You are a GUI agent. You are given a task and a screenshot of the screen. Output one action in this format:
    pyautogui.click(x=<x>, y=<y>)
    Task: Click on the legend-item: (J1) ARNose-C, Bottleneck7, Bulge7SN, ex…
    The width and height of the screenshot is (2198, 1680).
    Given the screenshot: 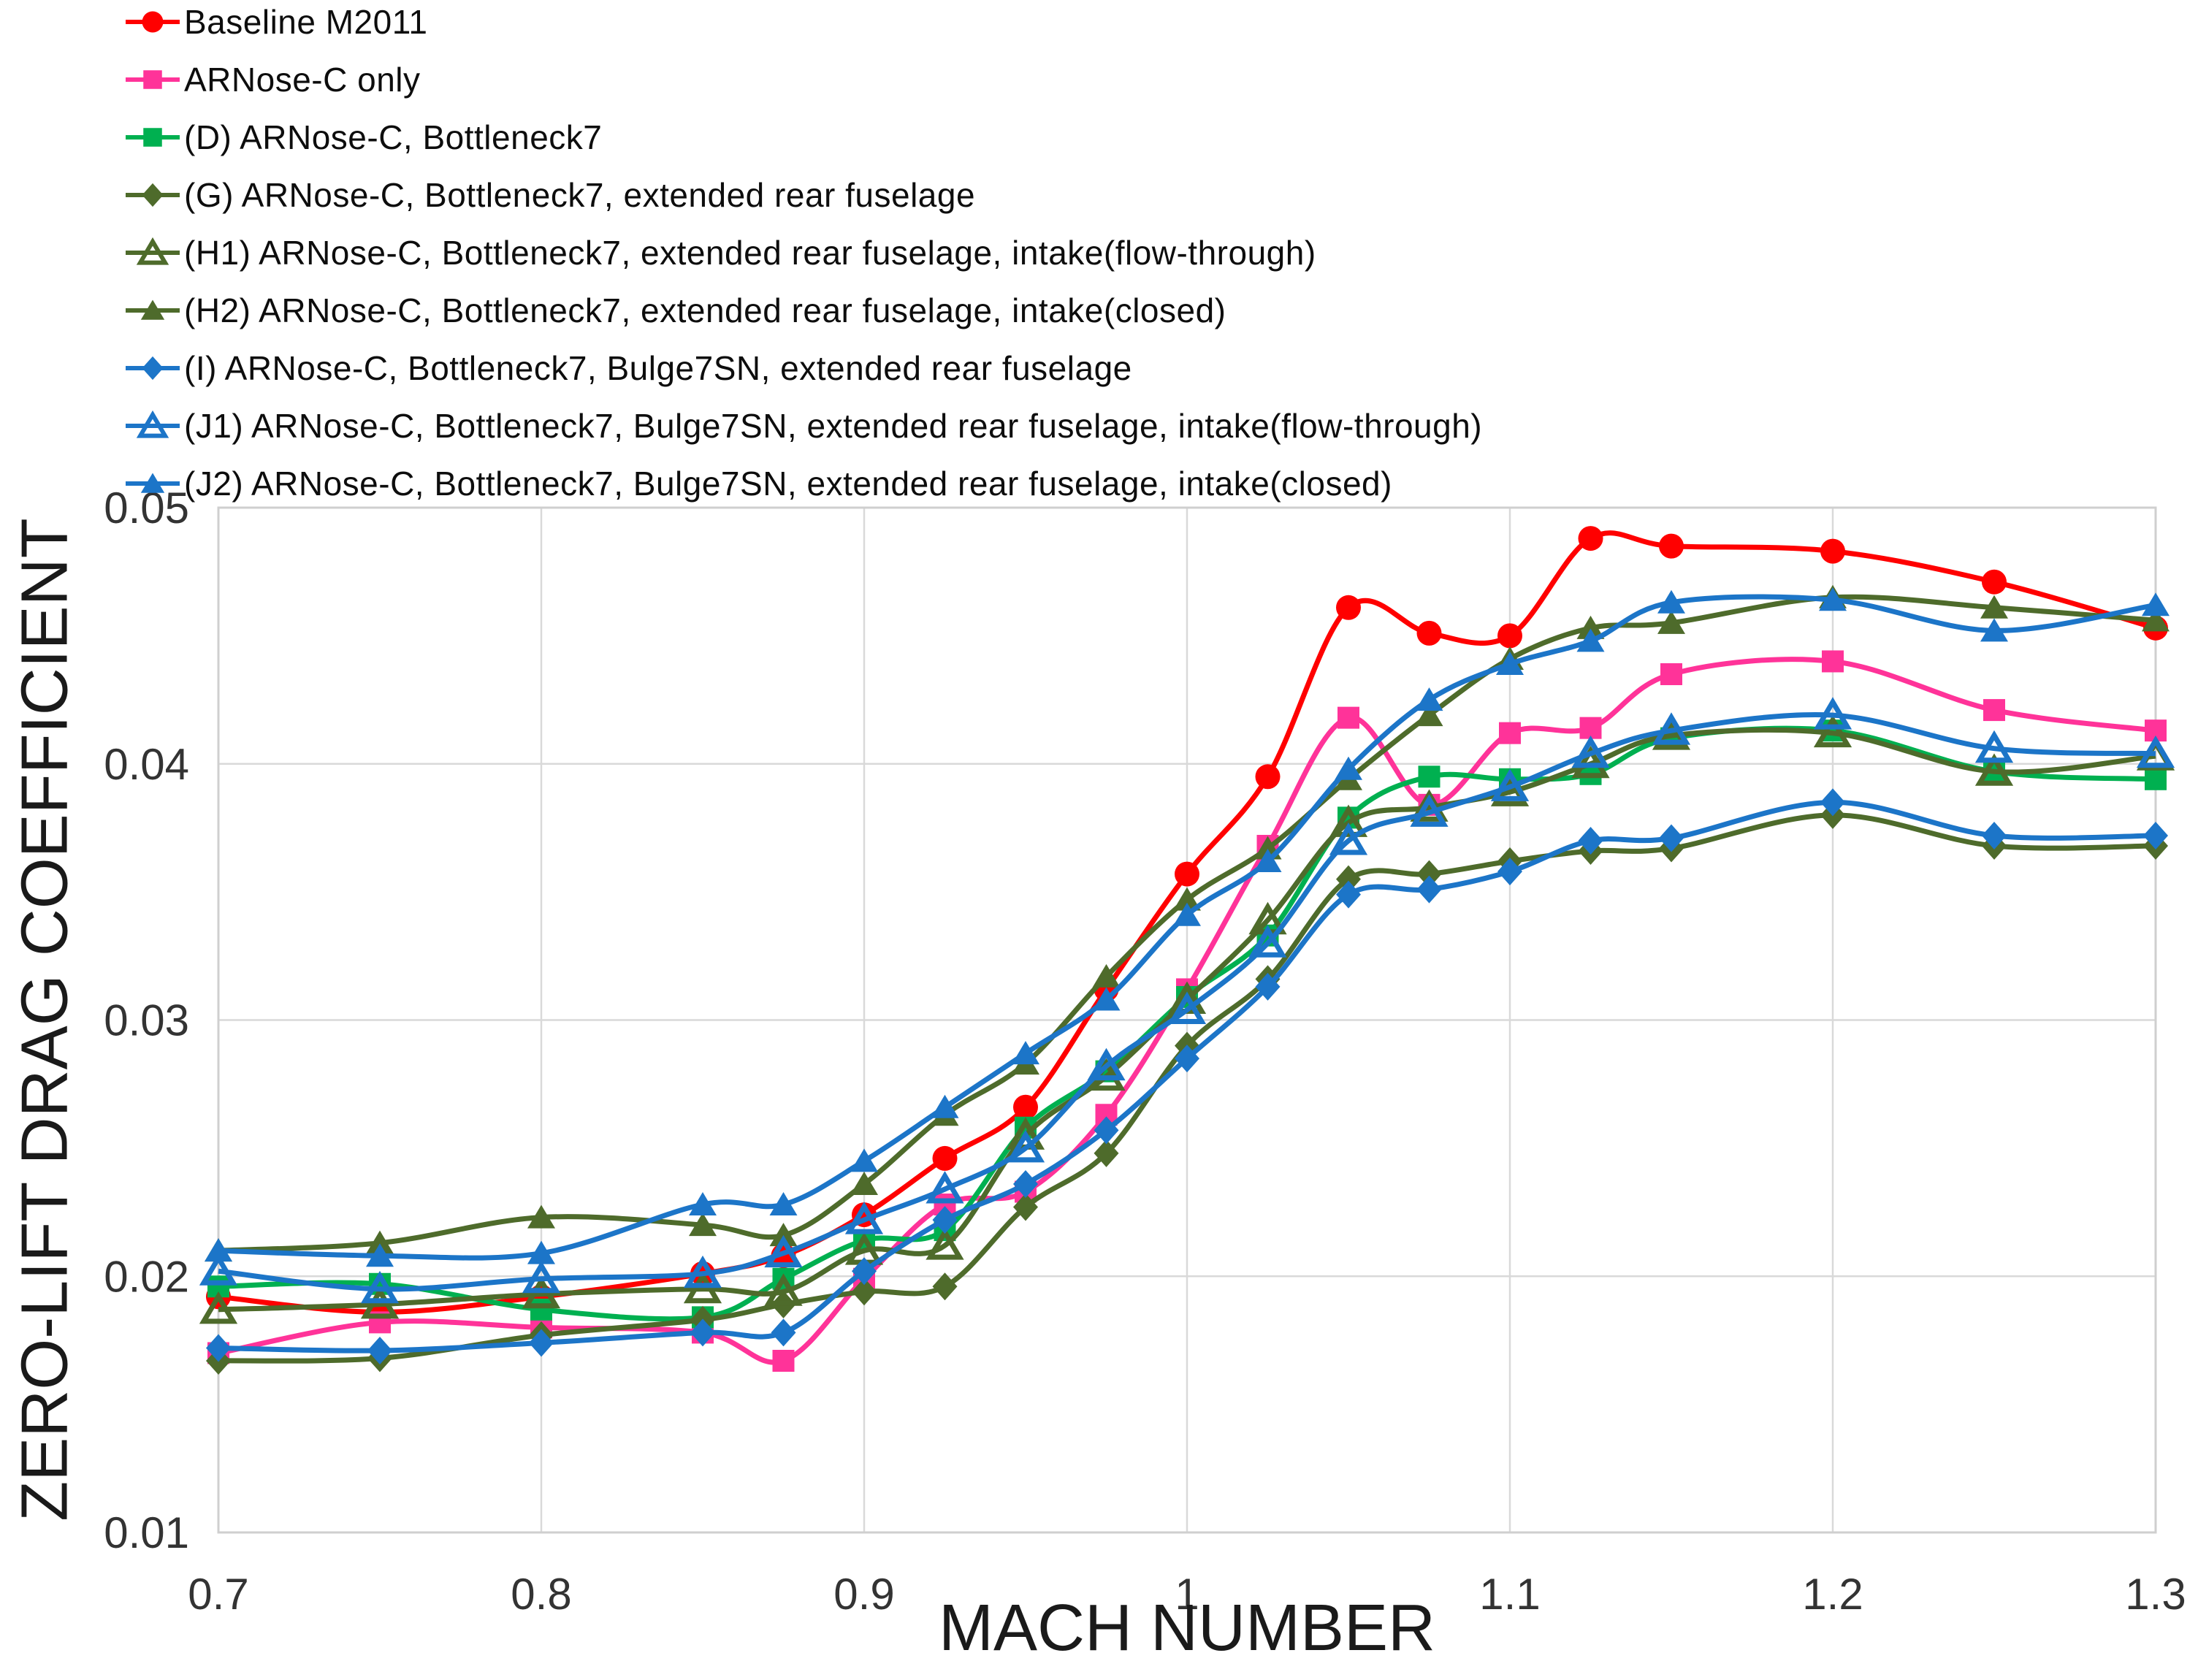 What is the action you would take?
    pyautogui.click(x=803, y=426)
    